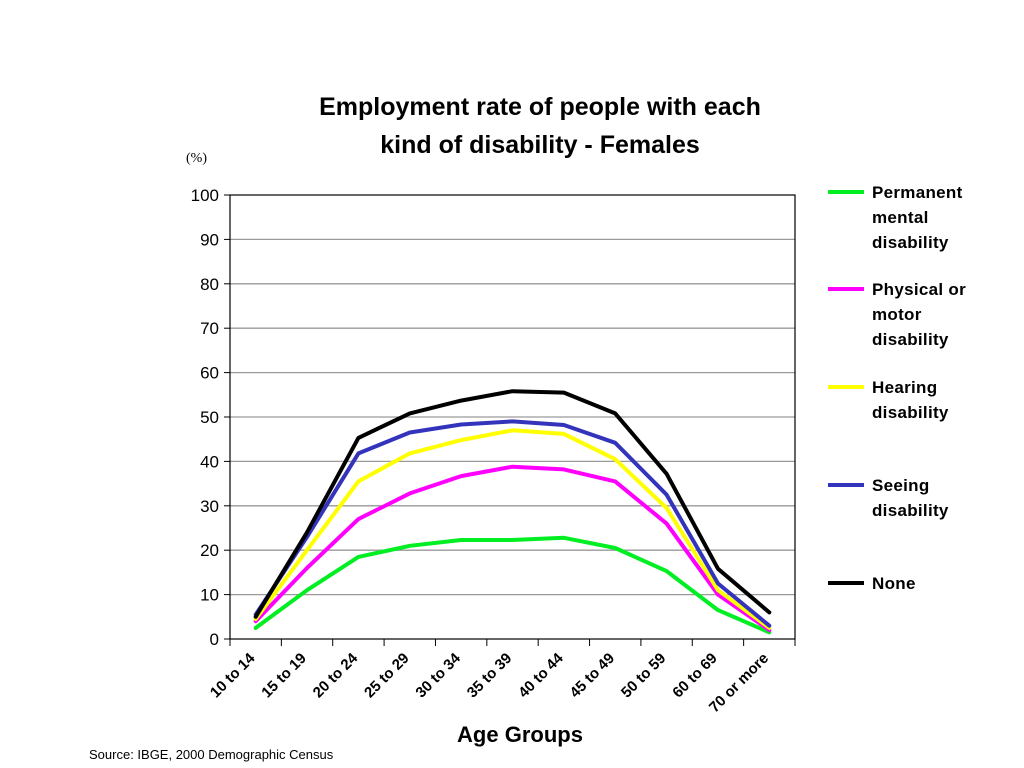 Image resolution: width=1024 pixels, height=768 pixels. What do you see at coordinates (205, 195) in the screenshot?
I see `y-tick-label: 100` at bounding box center [205, 195].